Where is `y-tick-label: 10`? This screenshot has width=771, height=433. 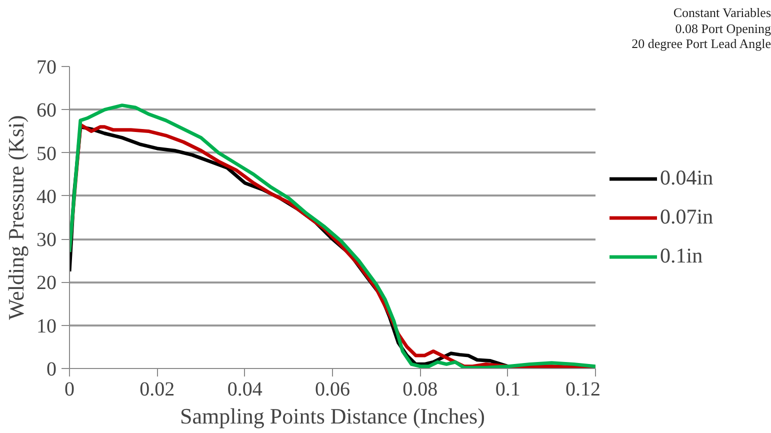
y-tick-label: 10 is located at coordinates (46, 326).